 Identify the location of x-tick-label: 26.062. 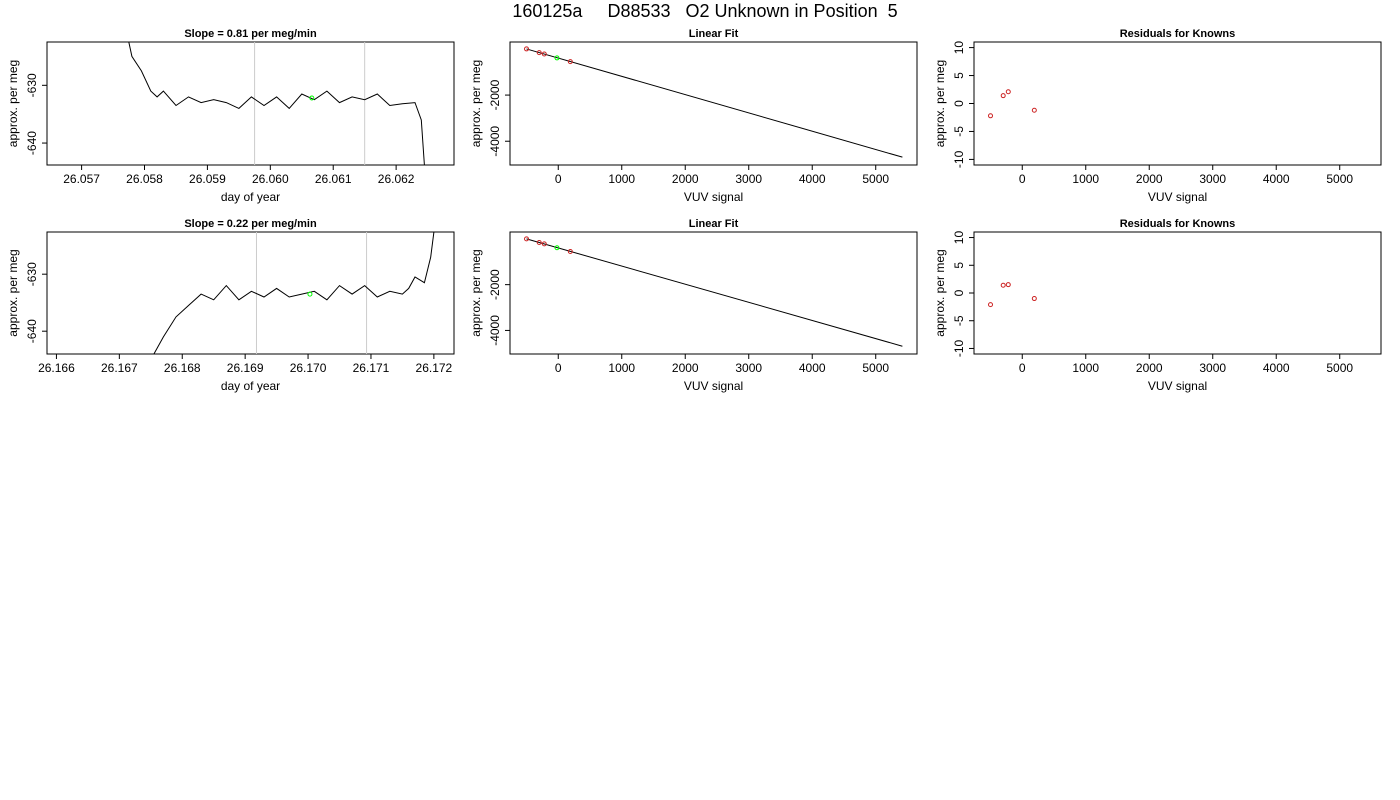
(396, 179).